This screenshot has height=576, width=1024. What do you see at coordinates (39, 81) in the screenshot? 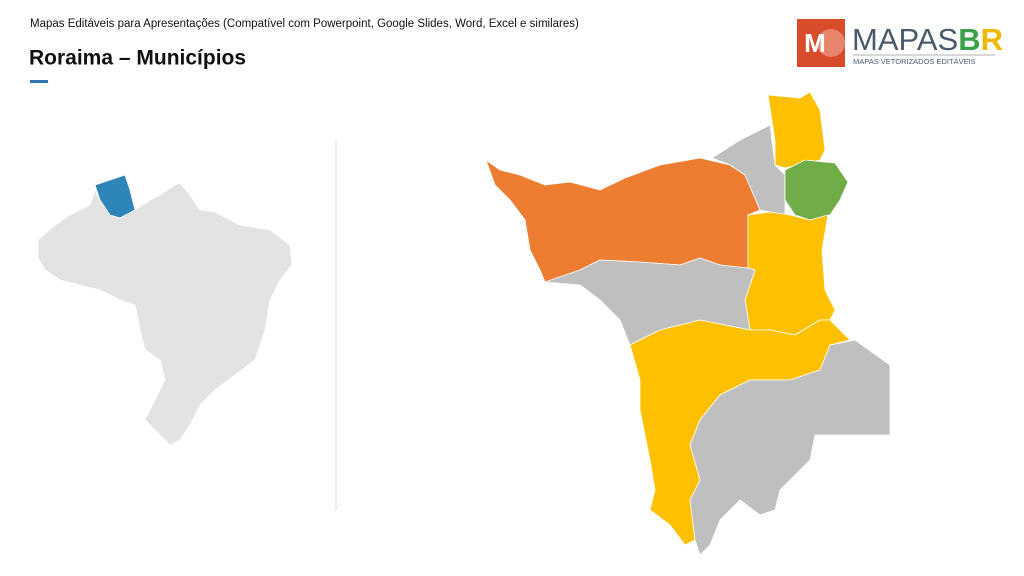
I see `title-underline` at bounding box center [39, 81].